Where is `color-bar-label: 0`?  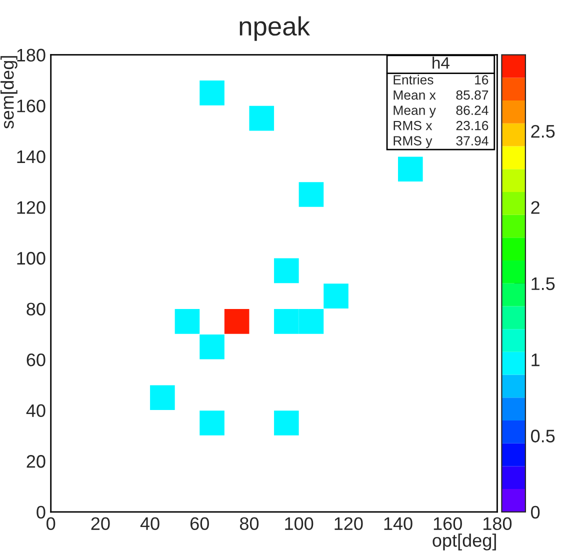 color-bar-label: 0 is located at coordinates (535, 512).